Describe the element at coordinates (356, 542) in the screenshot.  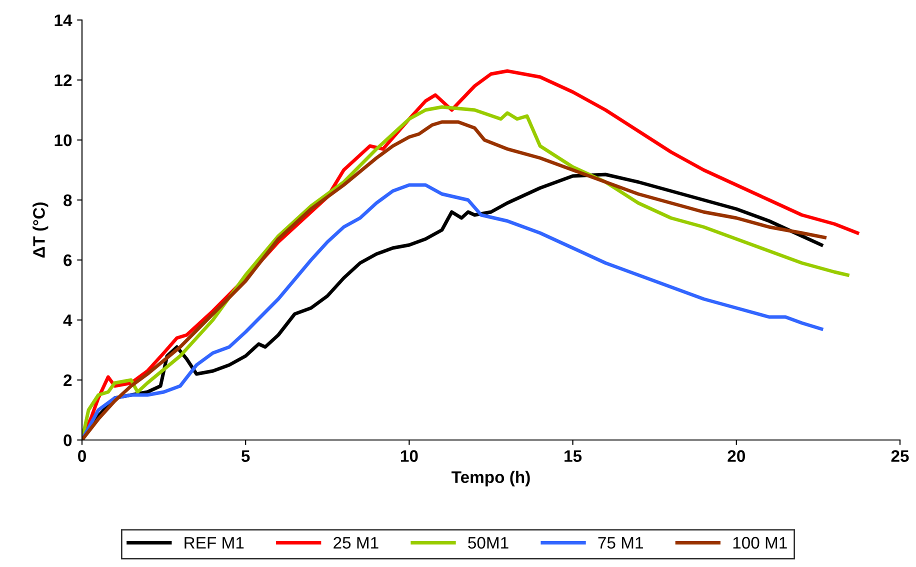
I see `legend-label: 25 M1` at that location.